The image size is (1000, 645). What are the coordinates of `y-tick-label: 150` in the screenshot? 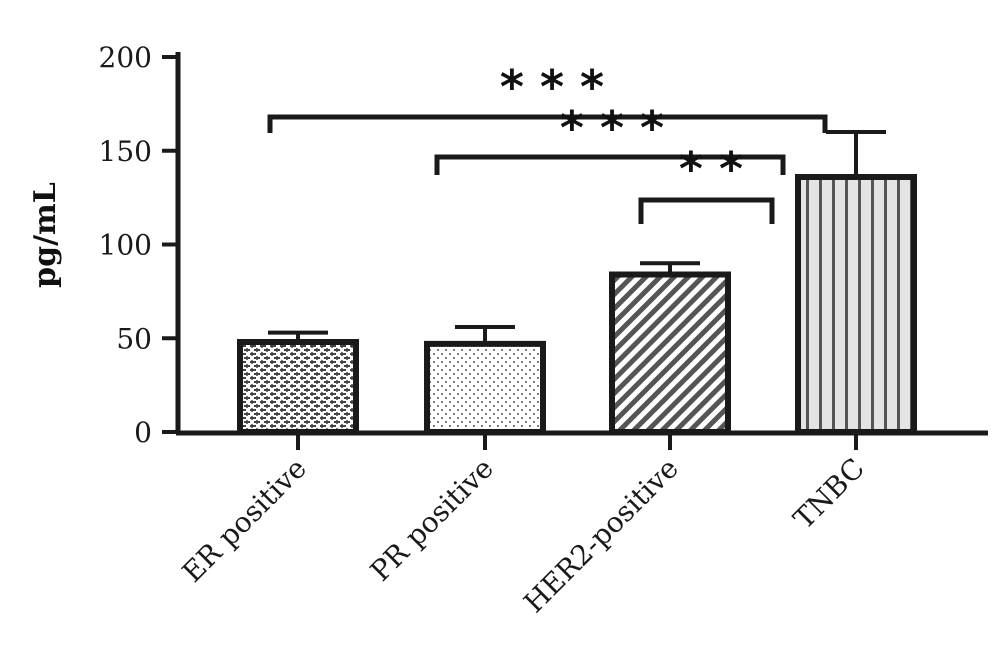 It's located at (125, 151).